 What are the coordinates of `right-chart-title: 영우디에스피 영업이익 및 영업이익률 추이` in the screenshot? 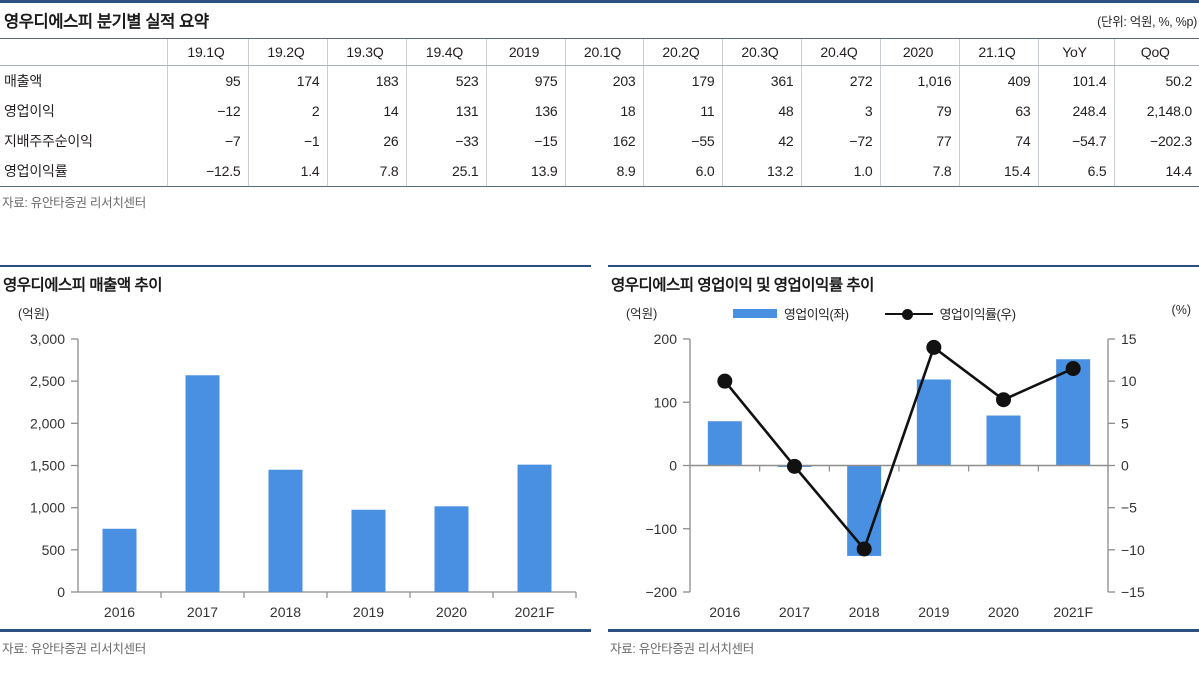 It's located at (742, 286).